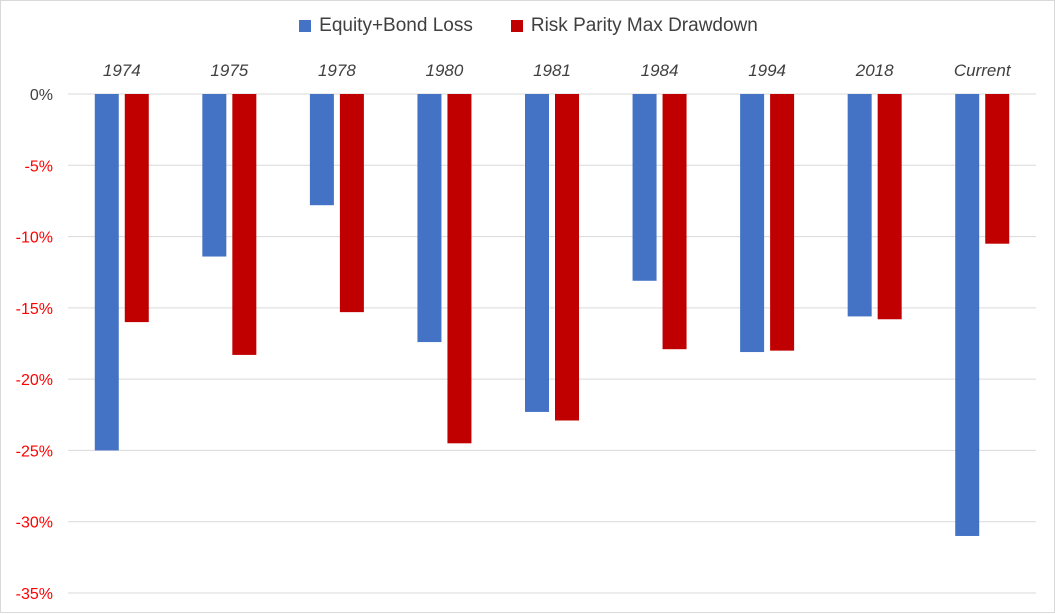  I want to click on y-tick-label: 0%, so click(41, 95).